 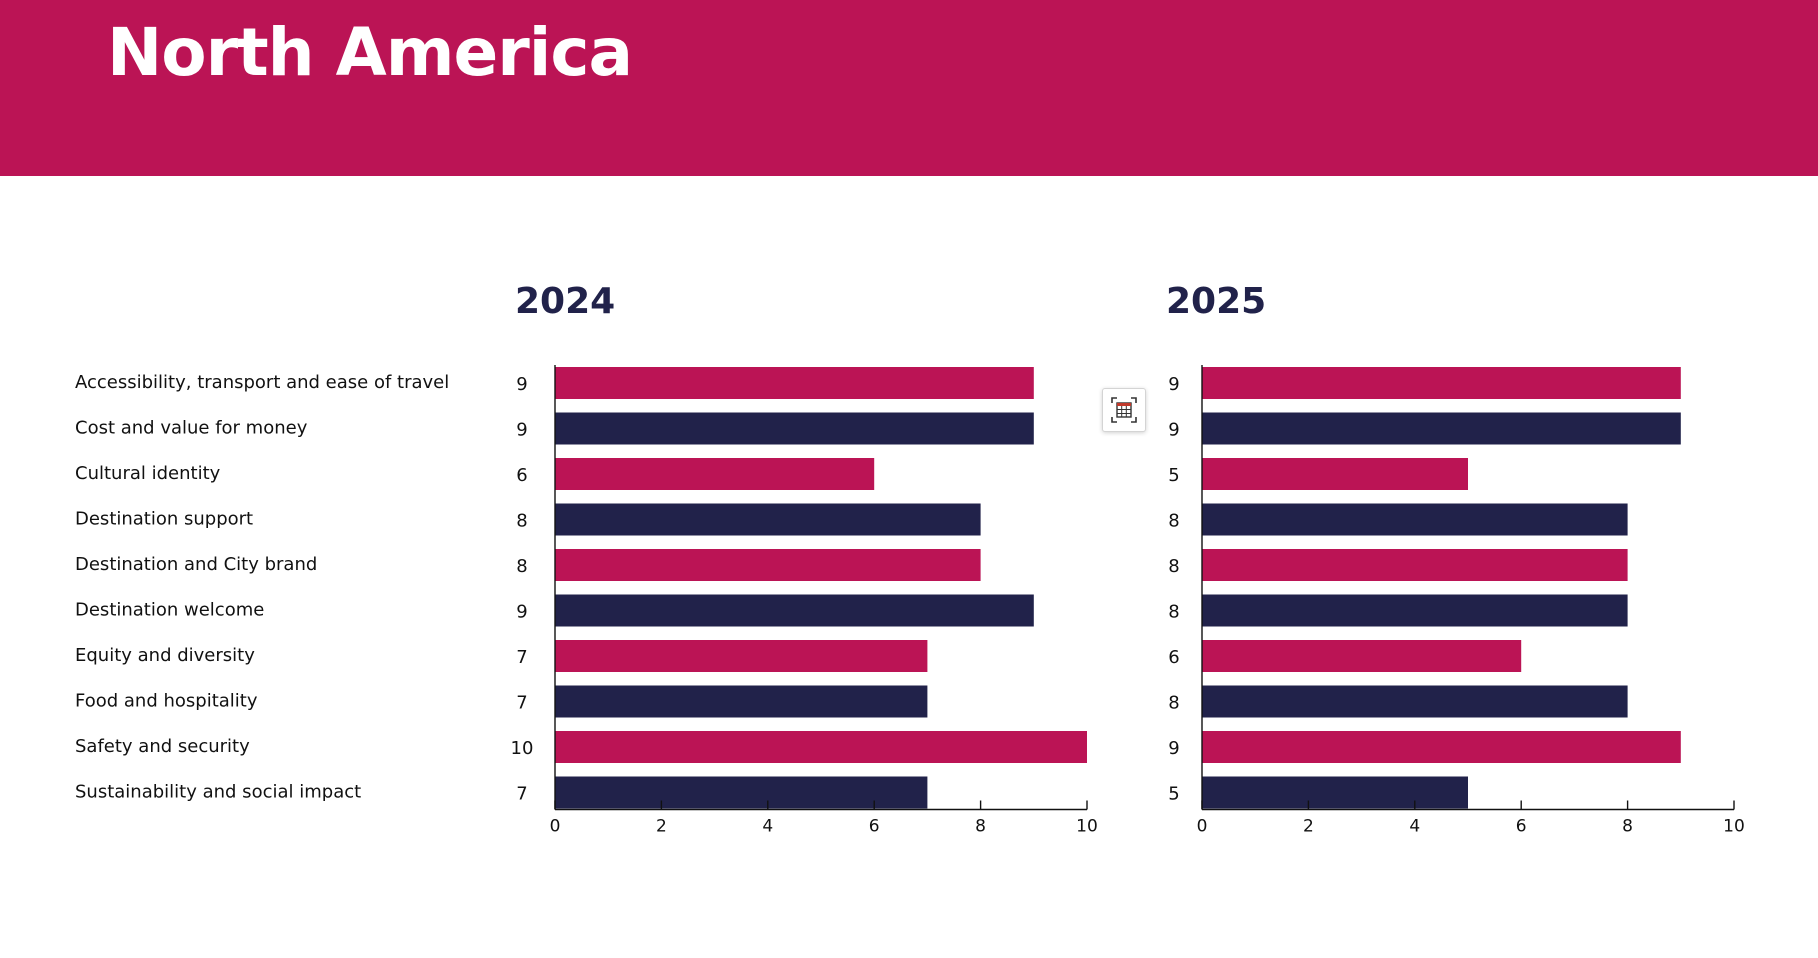 What do you see at coordinates (166, 701) in the screenshot?
I see `category-label: Food and hospitality` at bounding box center [166, 701].